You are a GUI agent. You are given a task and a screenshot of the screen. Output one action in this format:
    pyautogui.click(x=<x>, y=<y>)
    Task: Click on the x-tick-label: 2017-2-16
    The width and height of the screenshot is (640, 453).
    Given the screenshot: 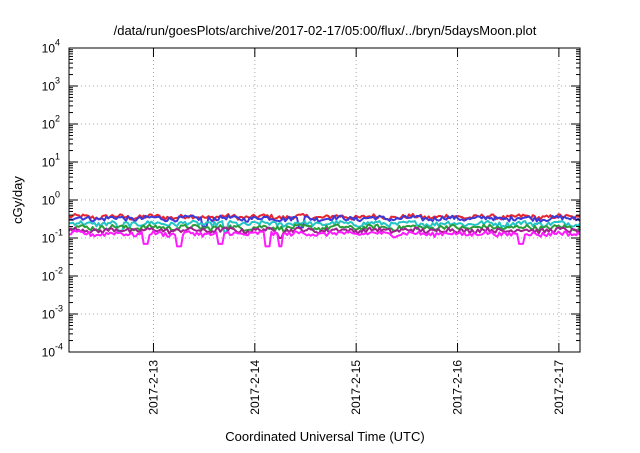 What is the action you would take?
    pyautogui.click(x=458, y=387)
    